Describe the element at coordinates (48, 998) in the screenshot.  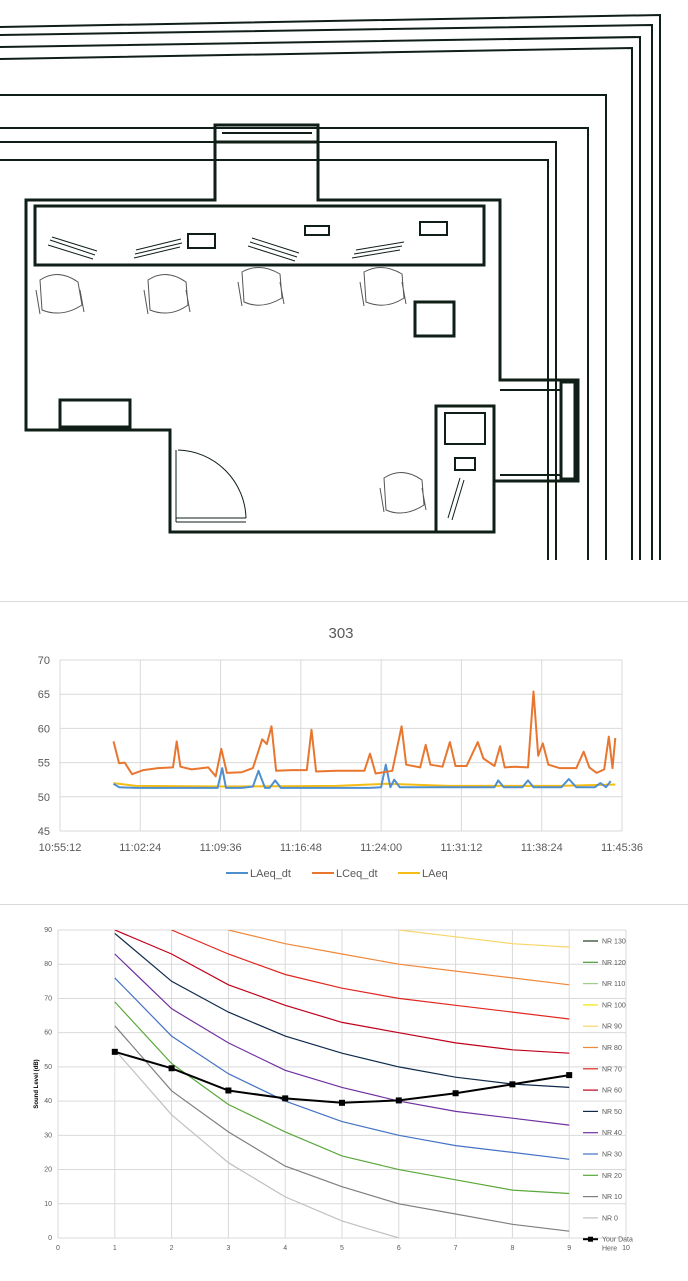
I see `y-tick-label: 70` at that location.